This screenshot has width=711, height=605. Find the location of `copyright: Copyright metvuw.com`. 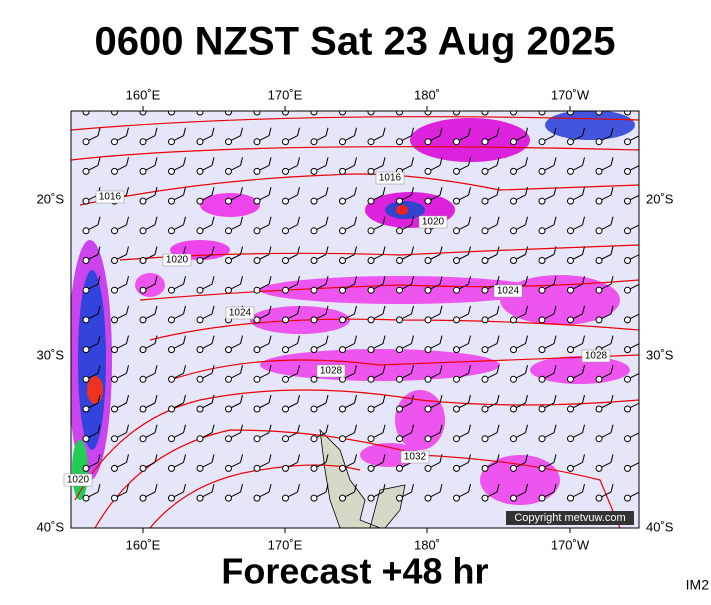

copyright: Copyright metvuw.com is located at coordinates (569, 518).